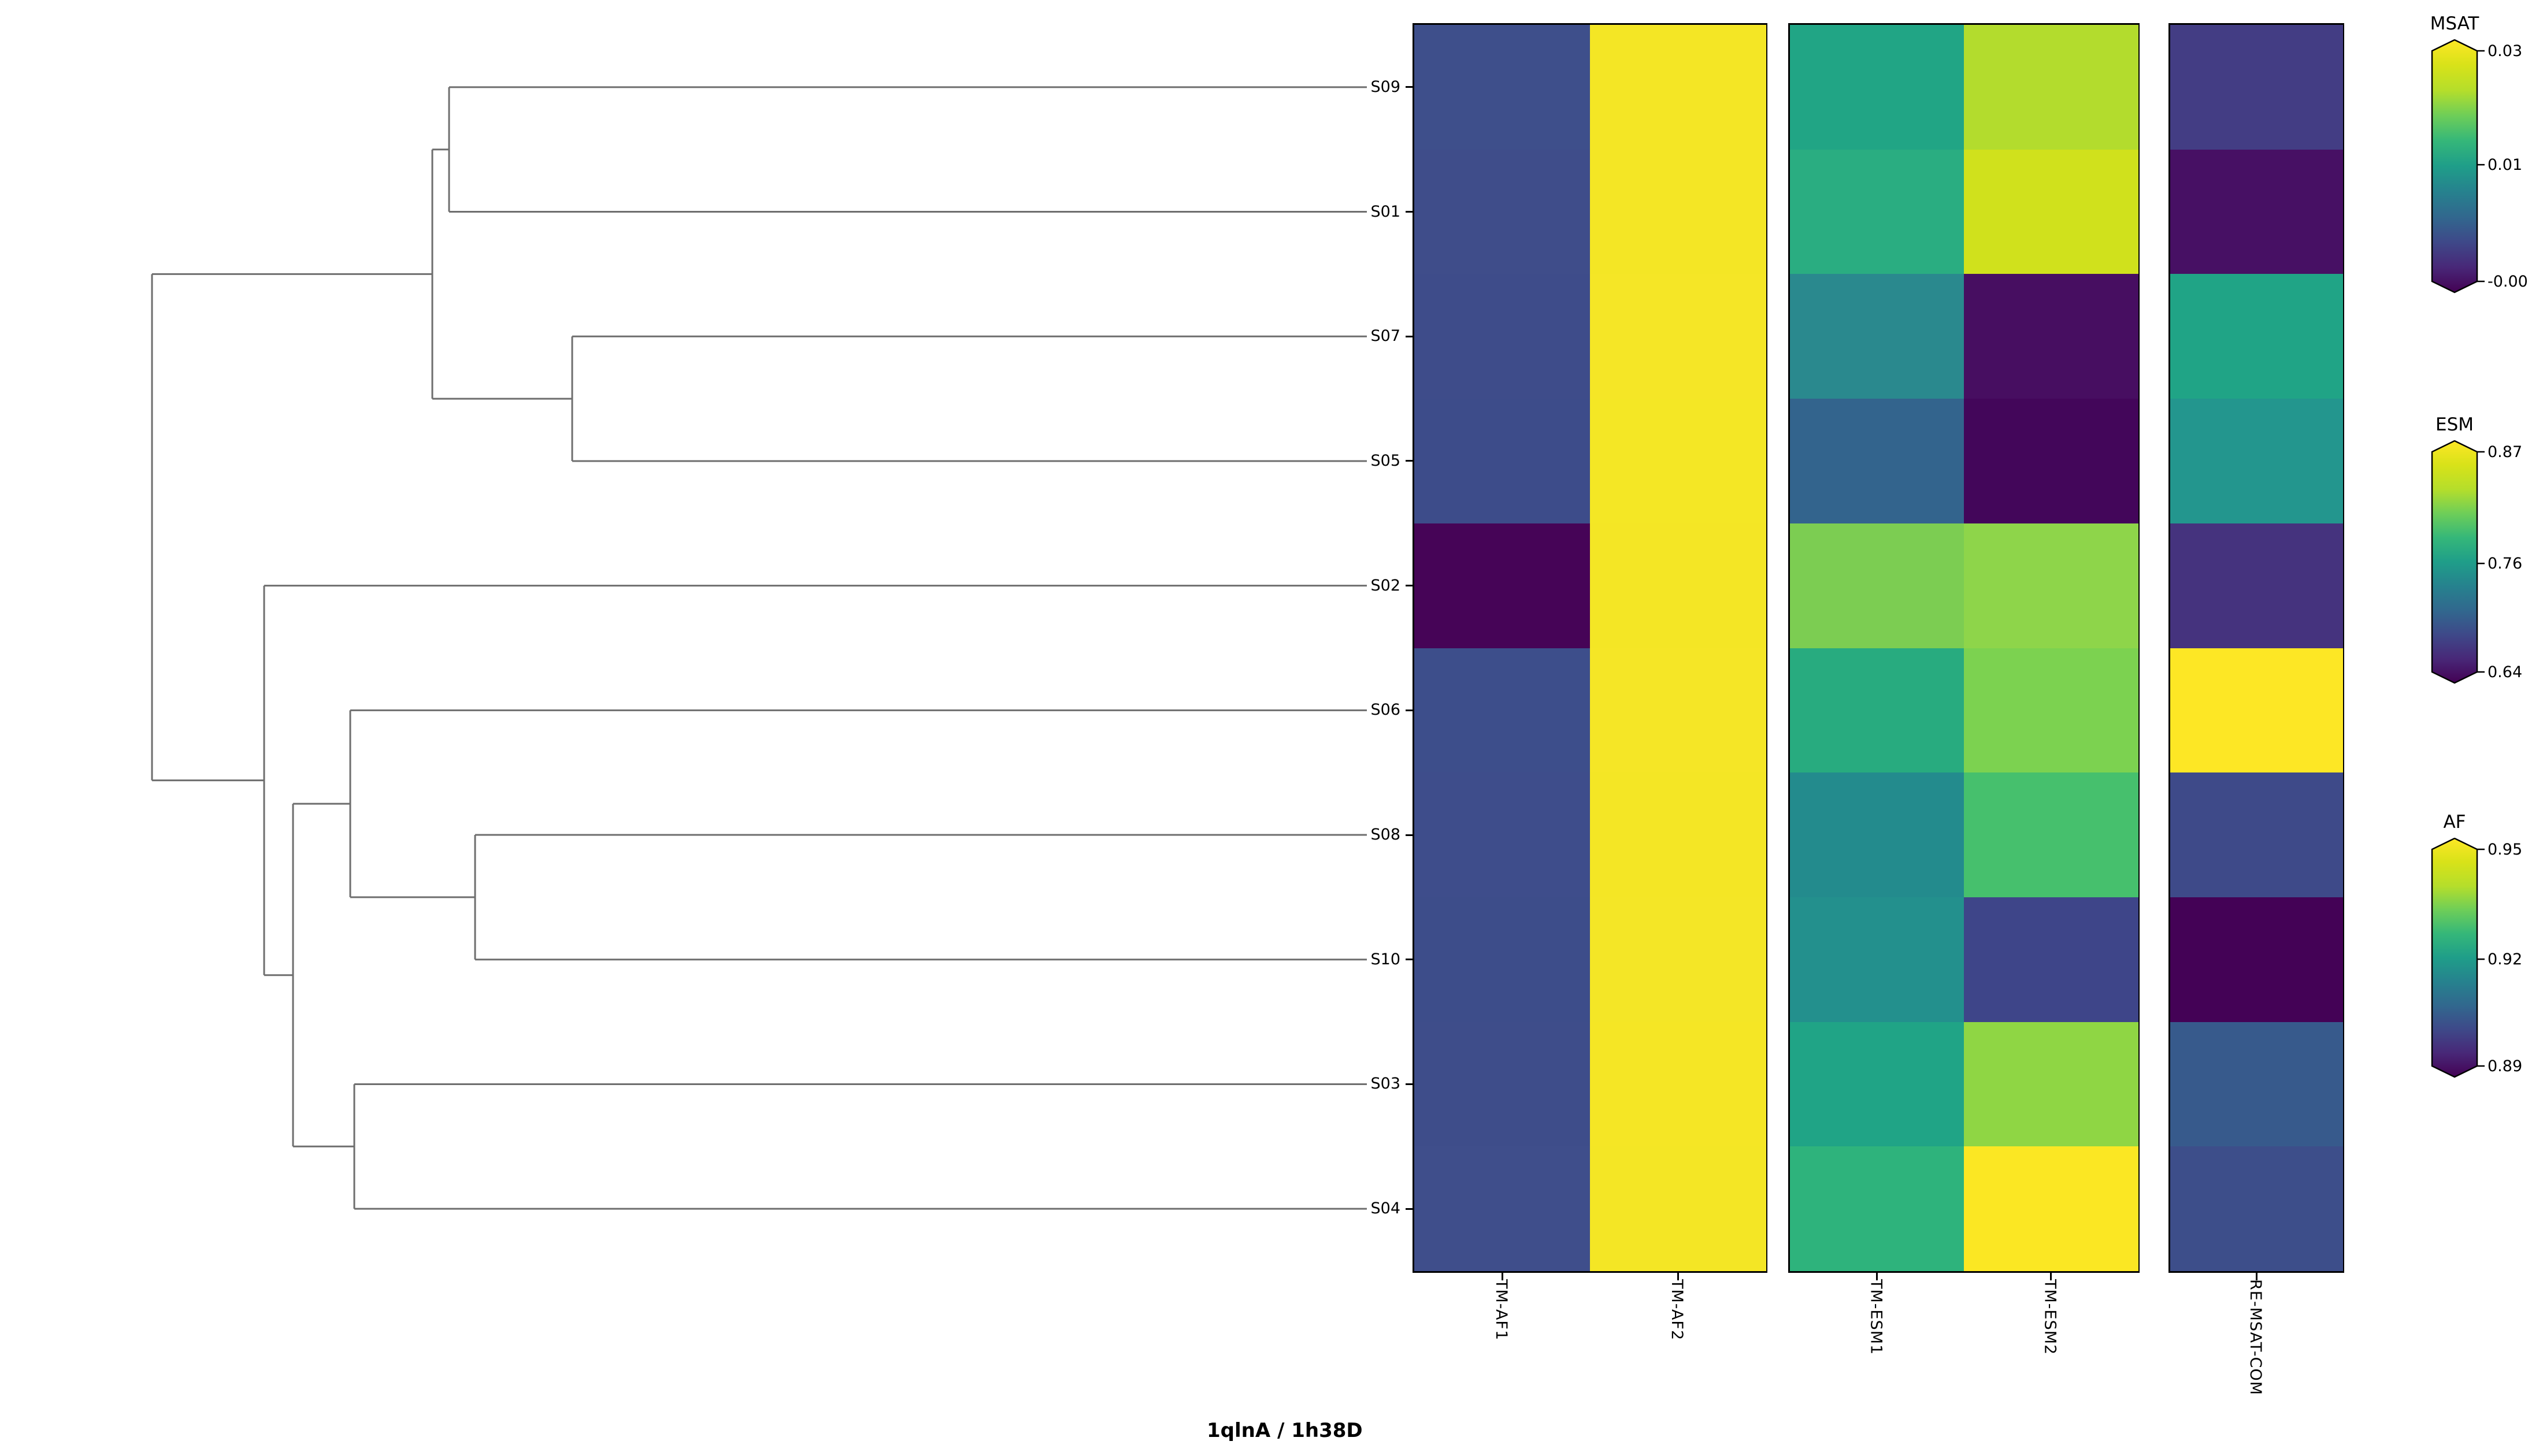 This screenshot has height=1456, width=2543. I want to click on colorbar-tick-label: 0.03, so click(2505, 51).